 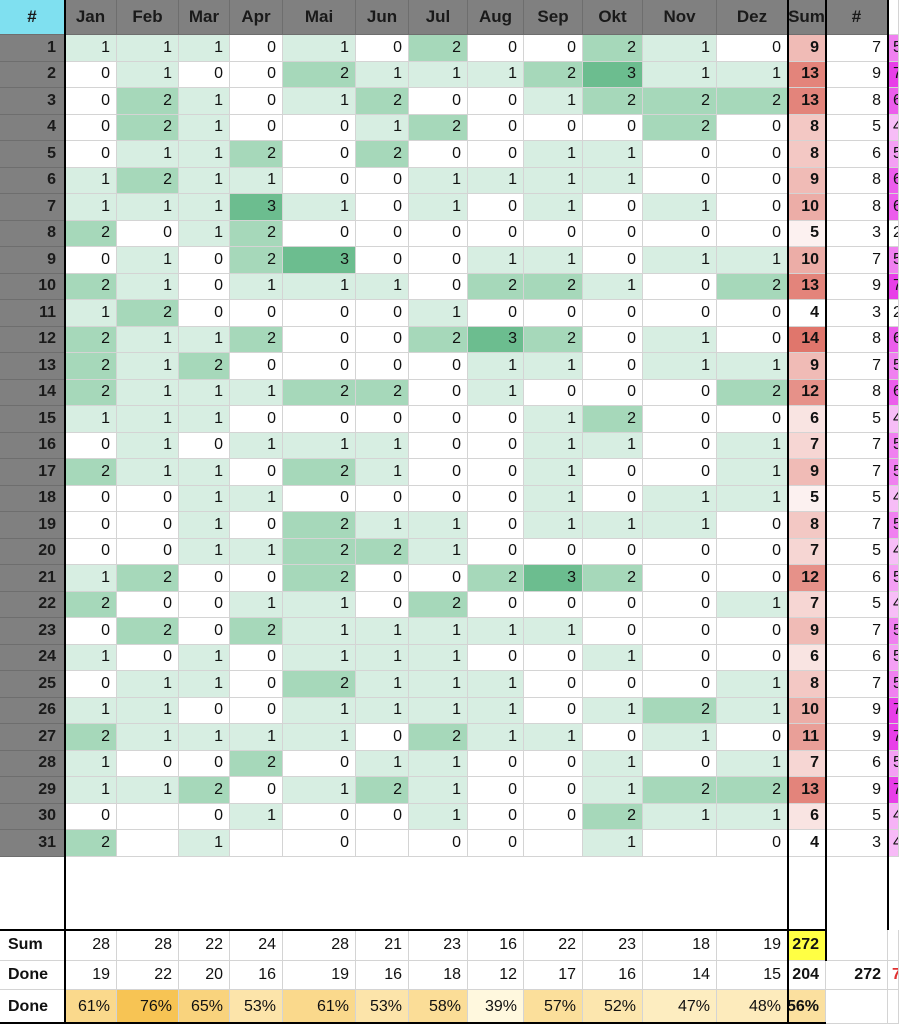 I want to click on row-sum-cell: 4, so click(x=807, y=843).